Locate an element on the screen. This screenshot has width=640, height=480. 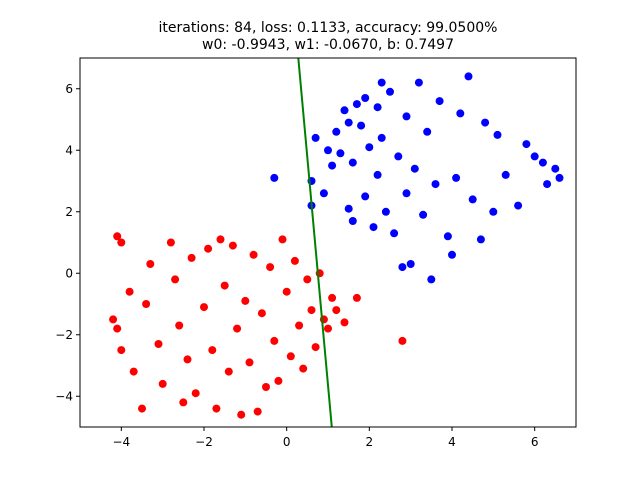
x-tick-label: 4 is located at coordinates (452, 442).